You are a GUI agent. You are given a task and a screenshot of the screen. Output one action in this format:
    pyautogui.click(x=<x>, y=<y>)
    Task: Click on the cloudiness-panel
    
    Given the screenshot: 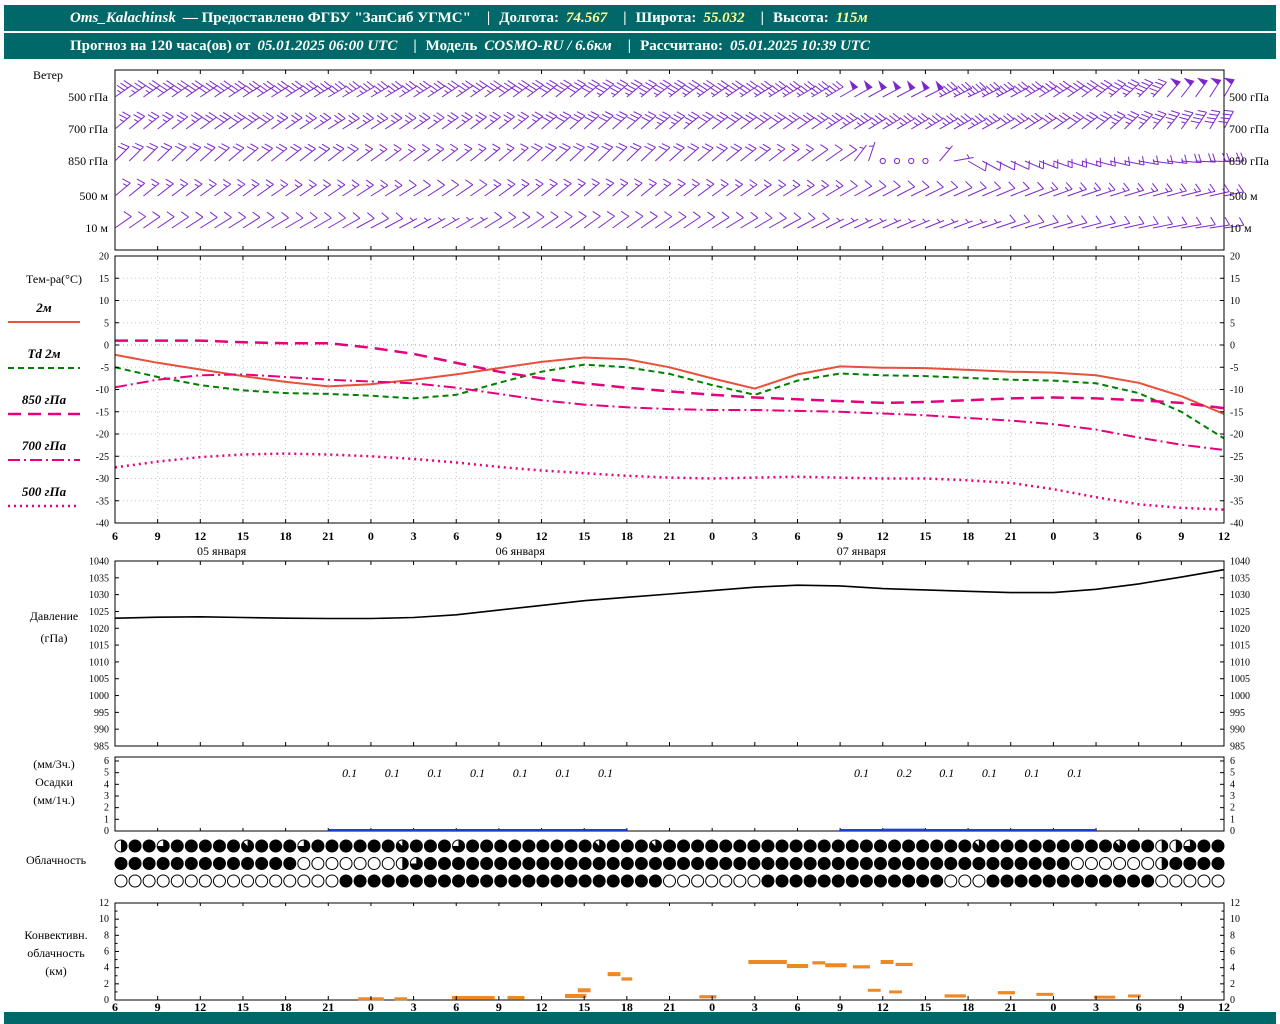 What is the action you would take?
    pyautogui.click(x=669, y=863)
    